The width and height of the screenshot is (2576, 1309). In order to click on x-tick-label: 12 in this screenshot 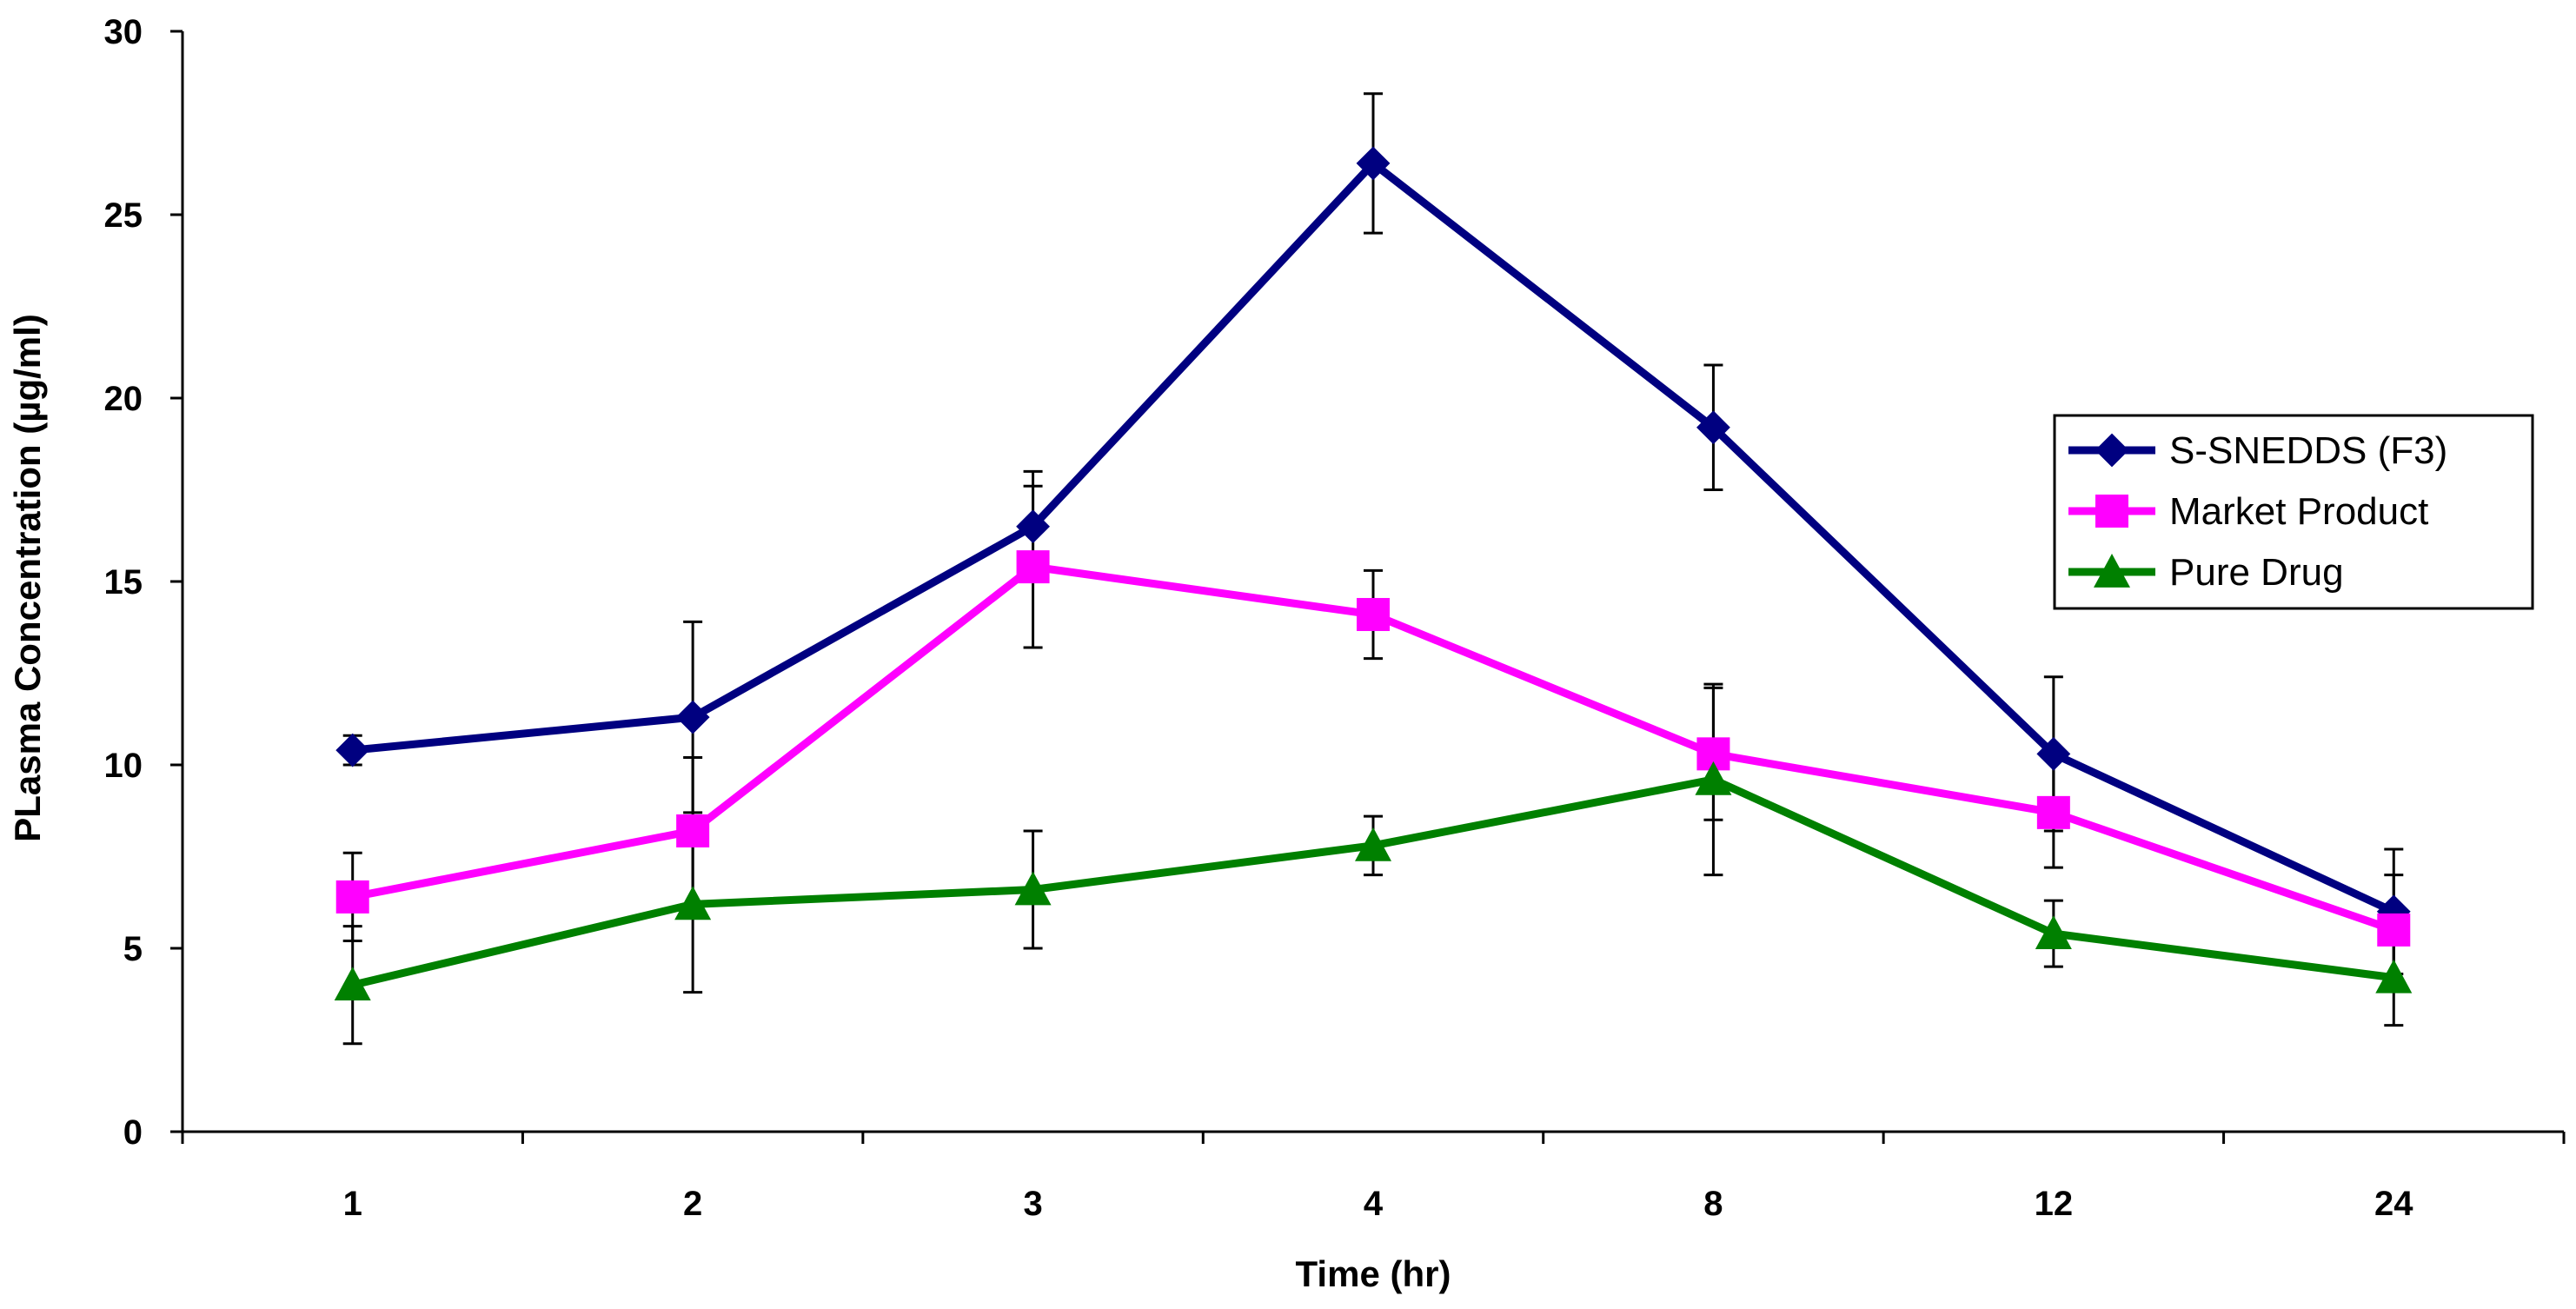, I will do `click(2054, 1204)`.